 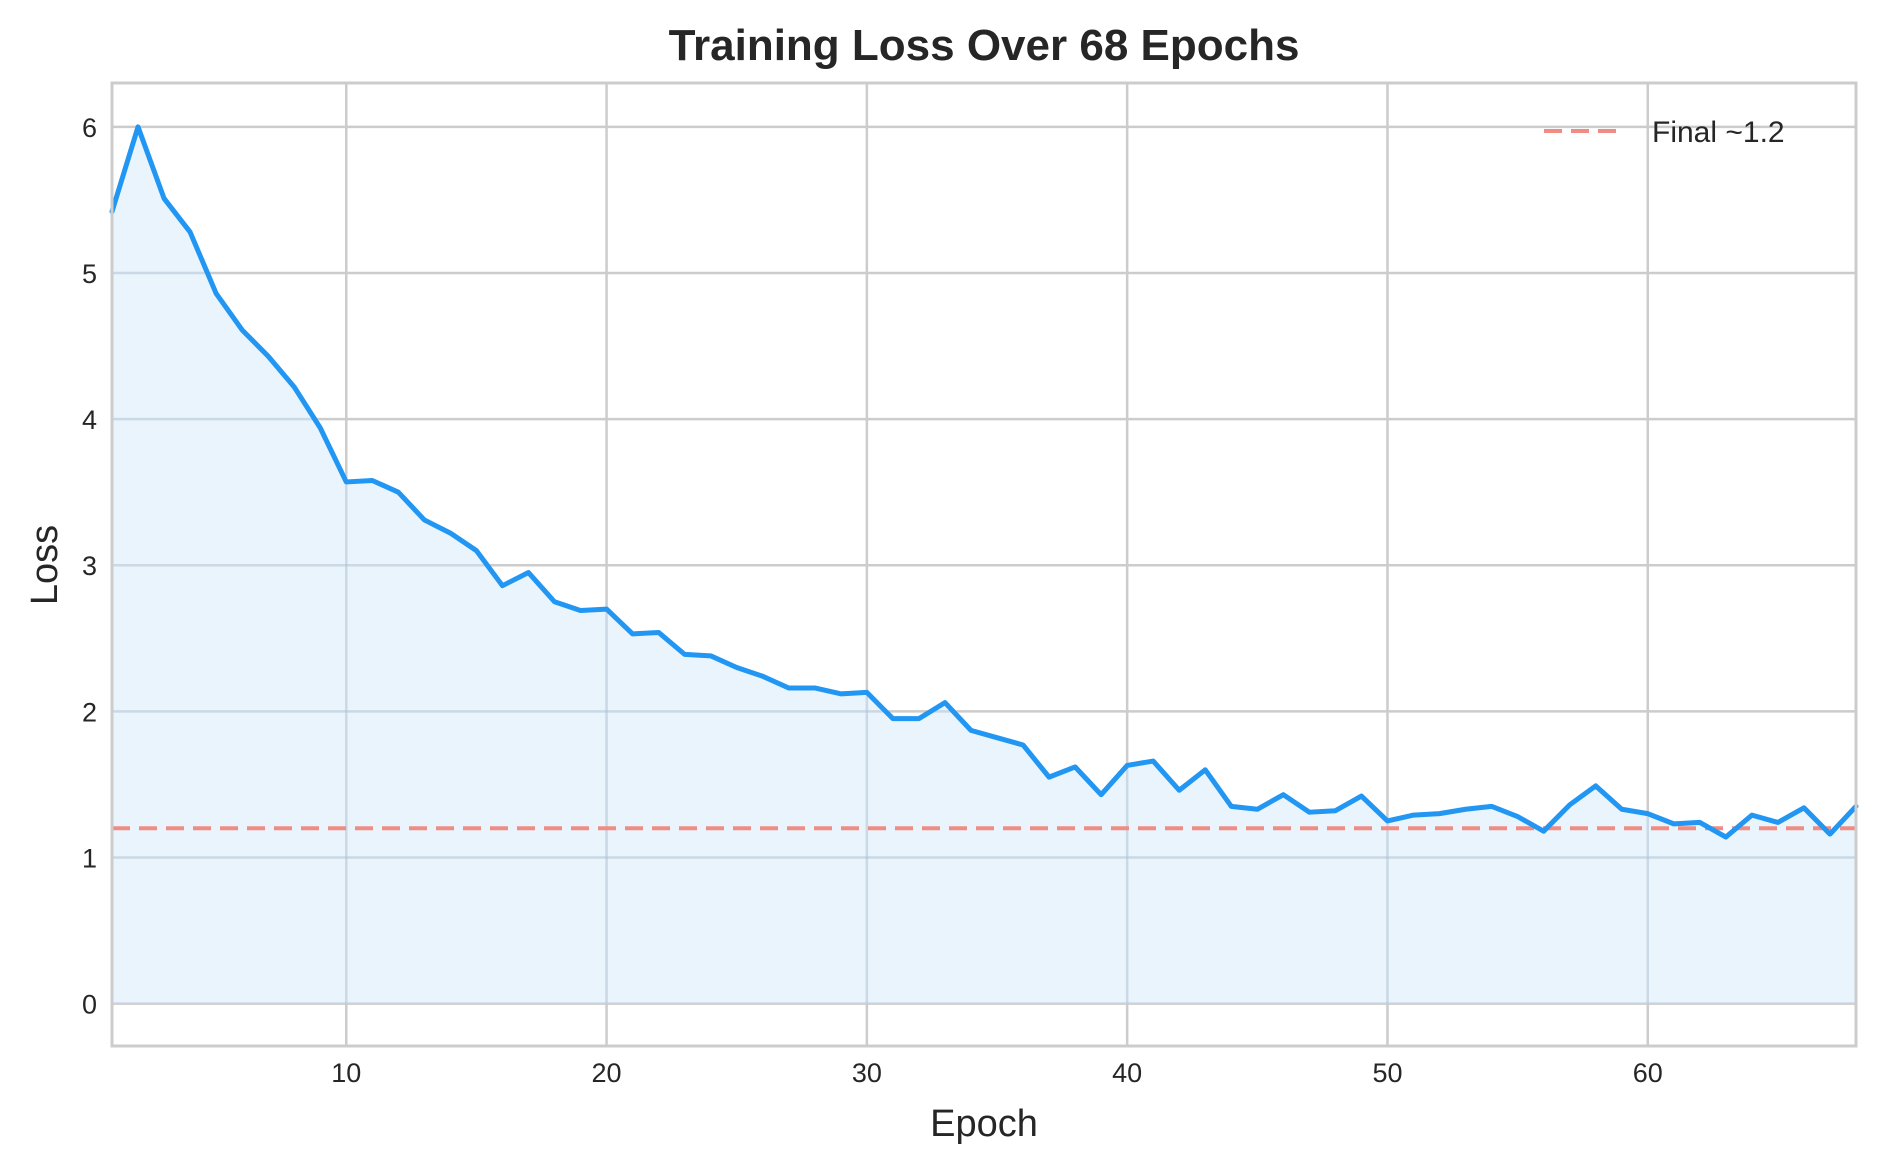 What do you see at coordinates (45, 565) in the screenshot?
I see `y-axis-label: Loss` at bounding box center [45, 565].